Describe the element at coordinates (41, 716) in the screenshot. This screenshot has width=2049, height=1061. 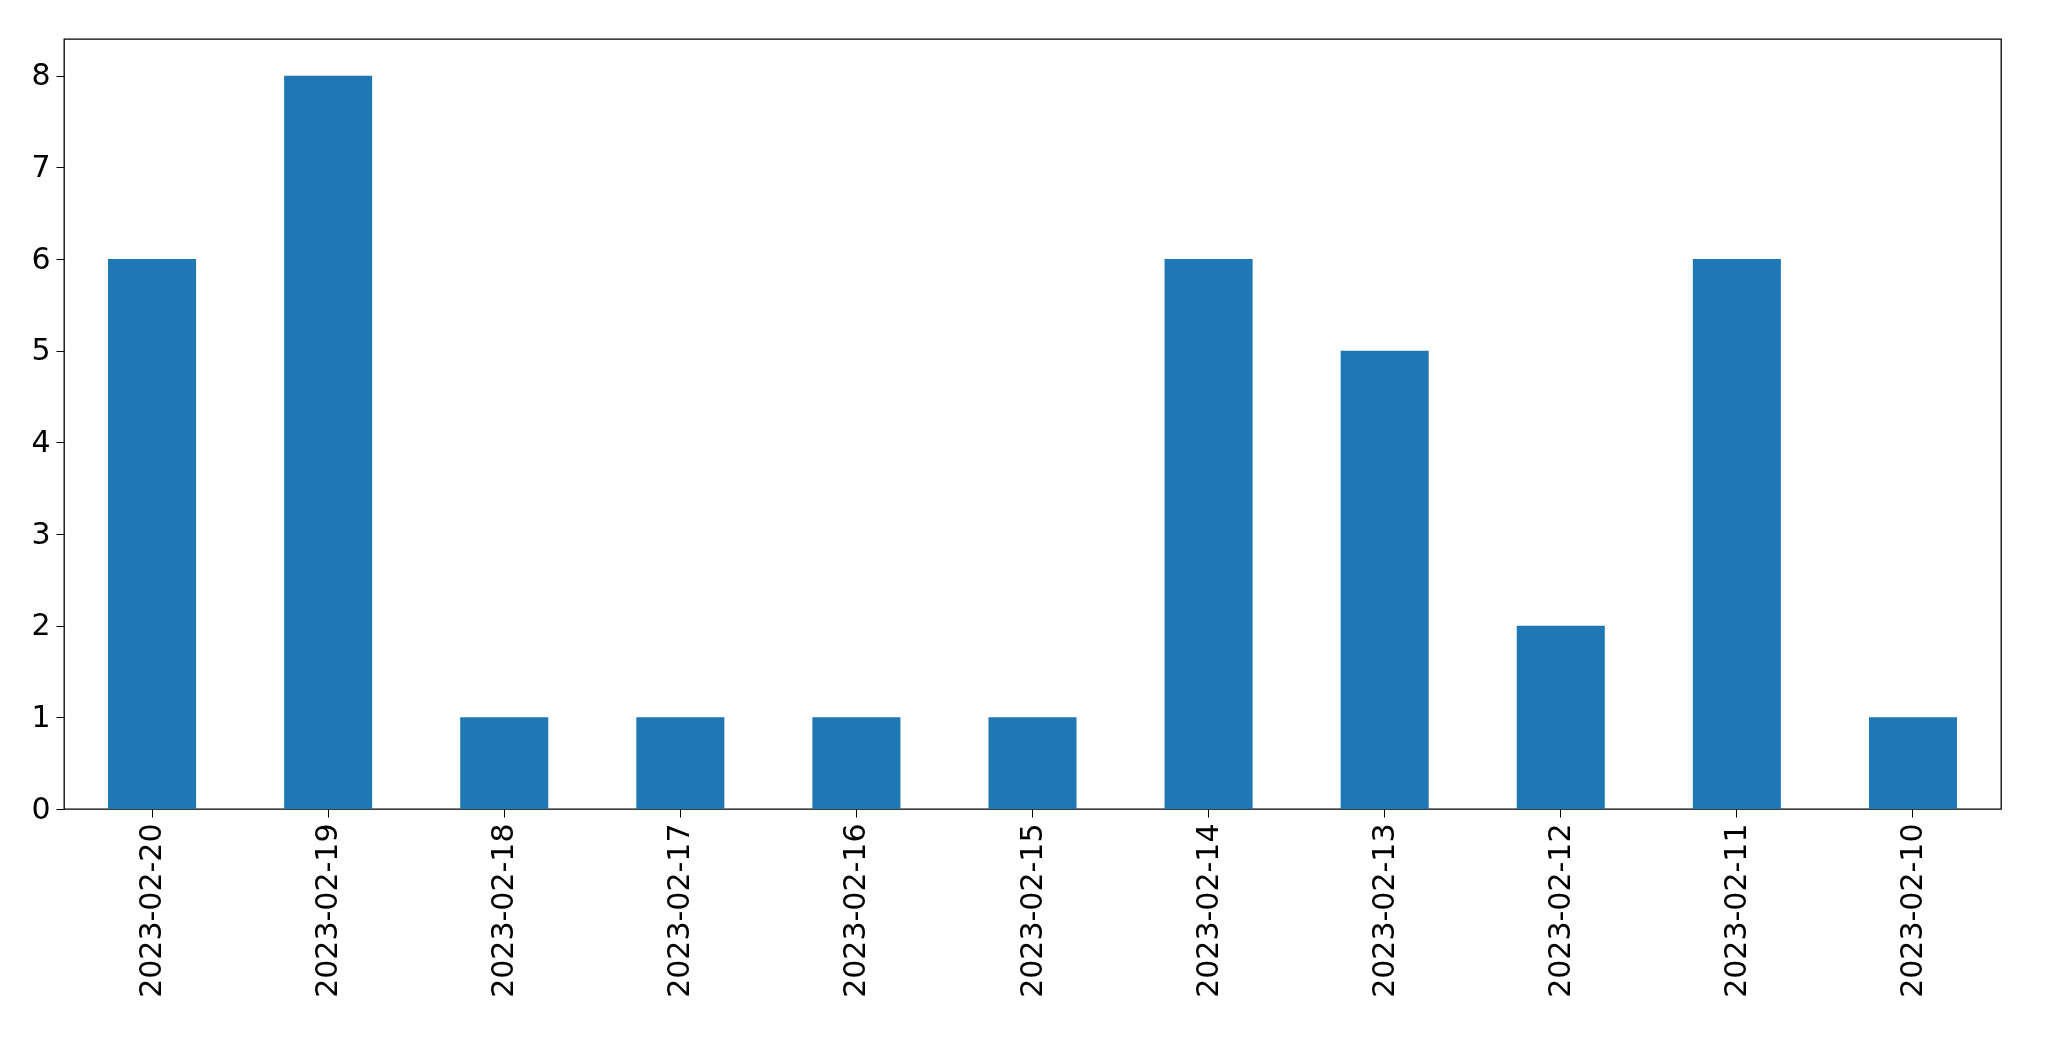
I see `y-tick-label: 1` at that location.